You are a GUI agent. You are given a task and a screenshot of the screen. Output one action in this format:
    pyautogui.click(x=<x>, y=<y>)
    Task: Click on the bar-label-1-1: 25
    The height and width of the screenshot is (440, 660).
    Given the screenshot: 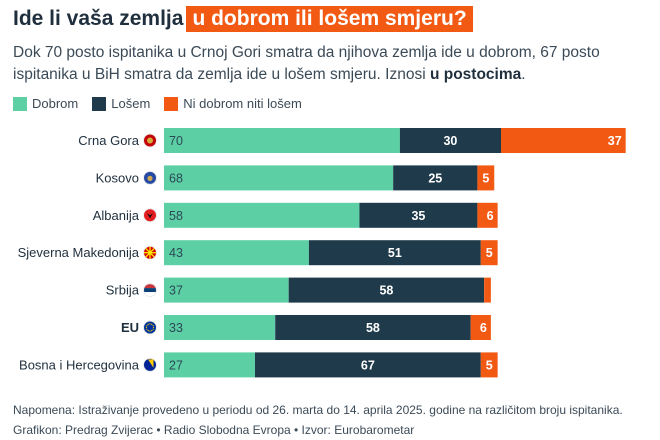 What is the action you would take?
    pyautogui.click(x=435, y=178)
    